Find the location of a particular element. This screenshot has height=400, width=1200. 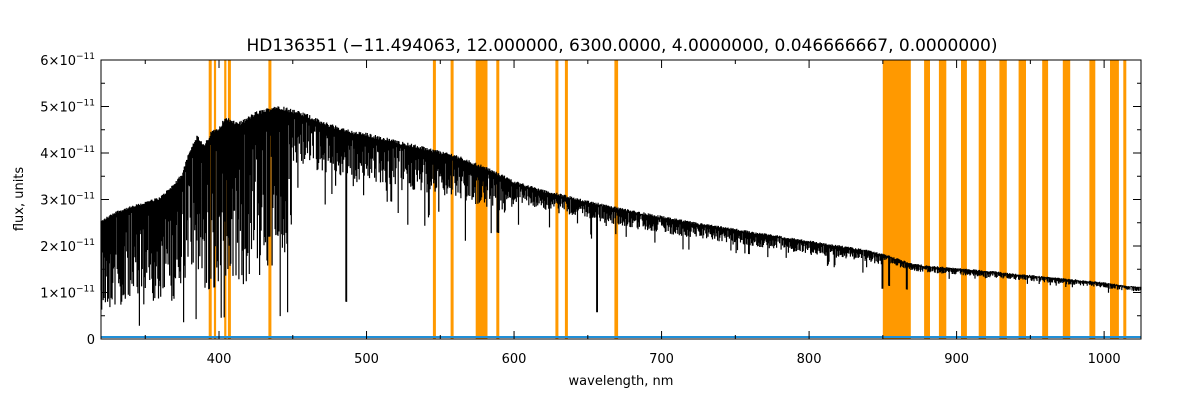

y-tick-label: 1×10⁻¹¹ is located at coordinates (67, 293).